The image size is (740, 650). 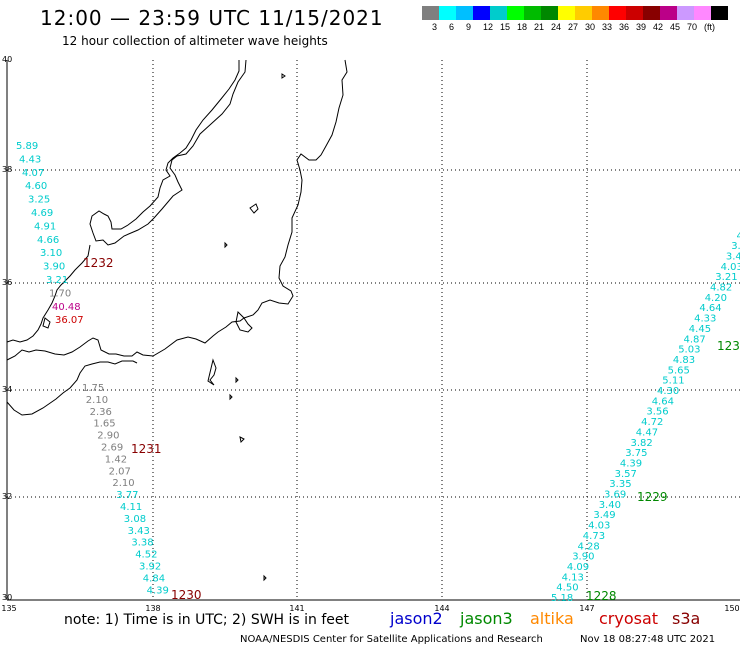 I want to click on lon-label-135: 135, so click(x=8, y=608).